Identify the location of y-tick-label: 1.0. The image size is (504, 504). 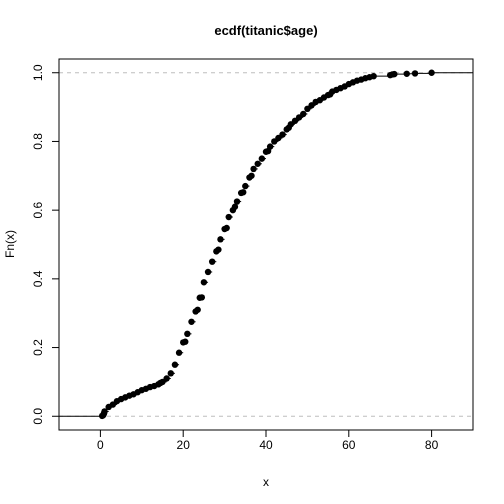
(38, 72).